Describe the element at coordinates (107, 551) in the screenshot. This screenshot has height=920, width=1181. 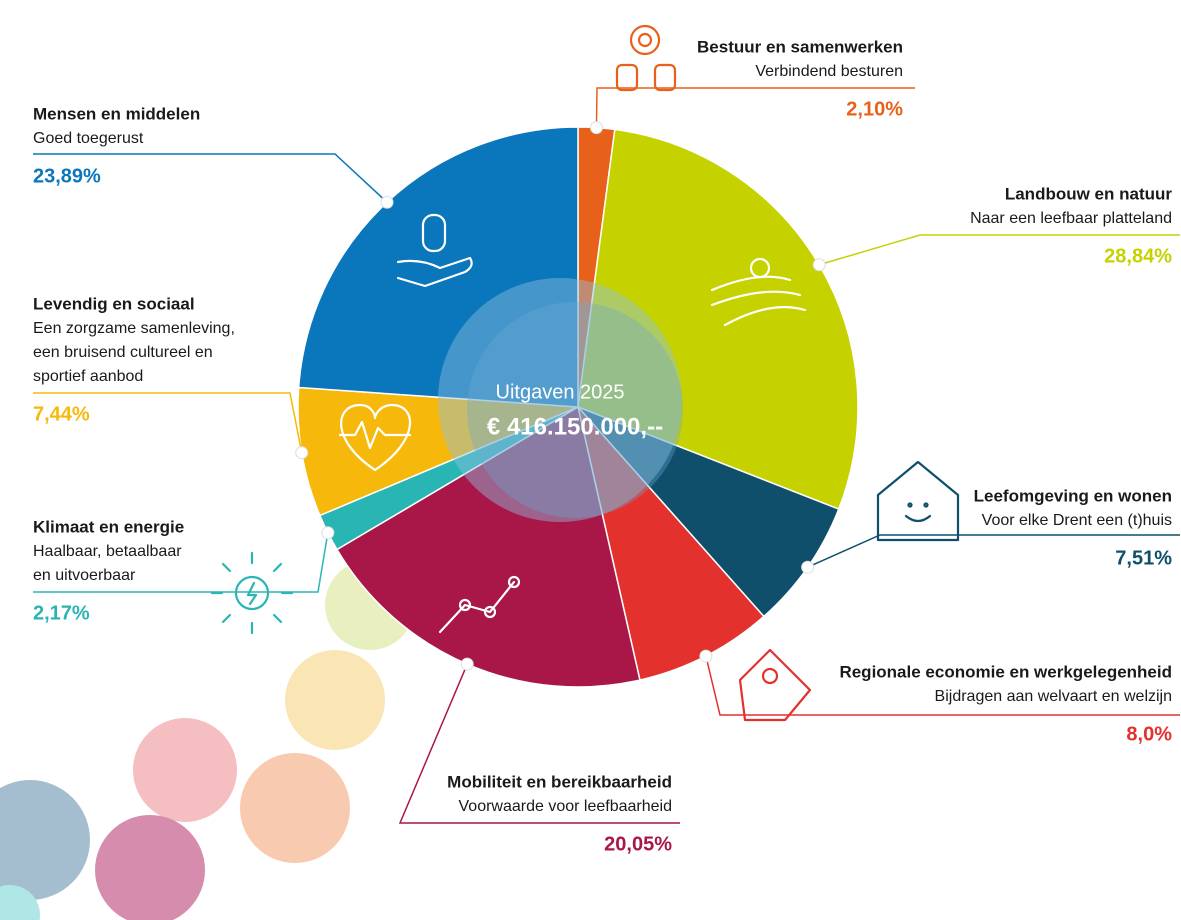
I see `category-subtitle: Haalbaar, betaalbaar` at that location.